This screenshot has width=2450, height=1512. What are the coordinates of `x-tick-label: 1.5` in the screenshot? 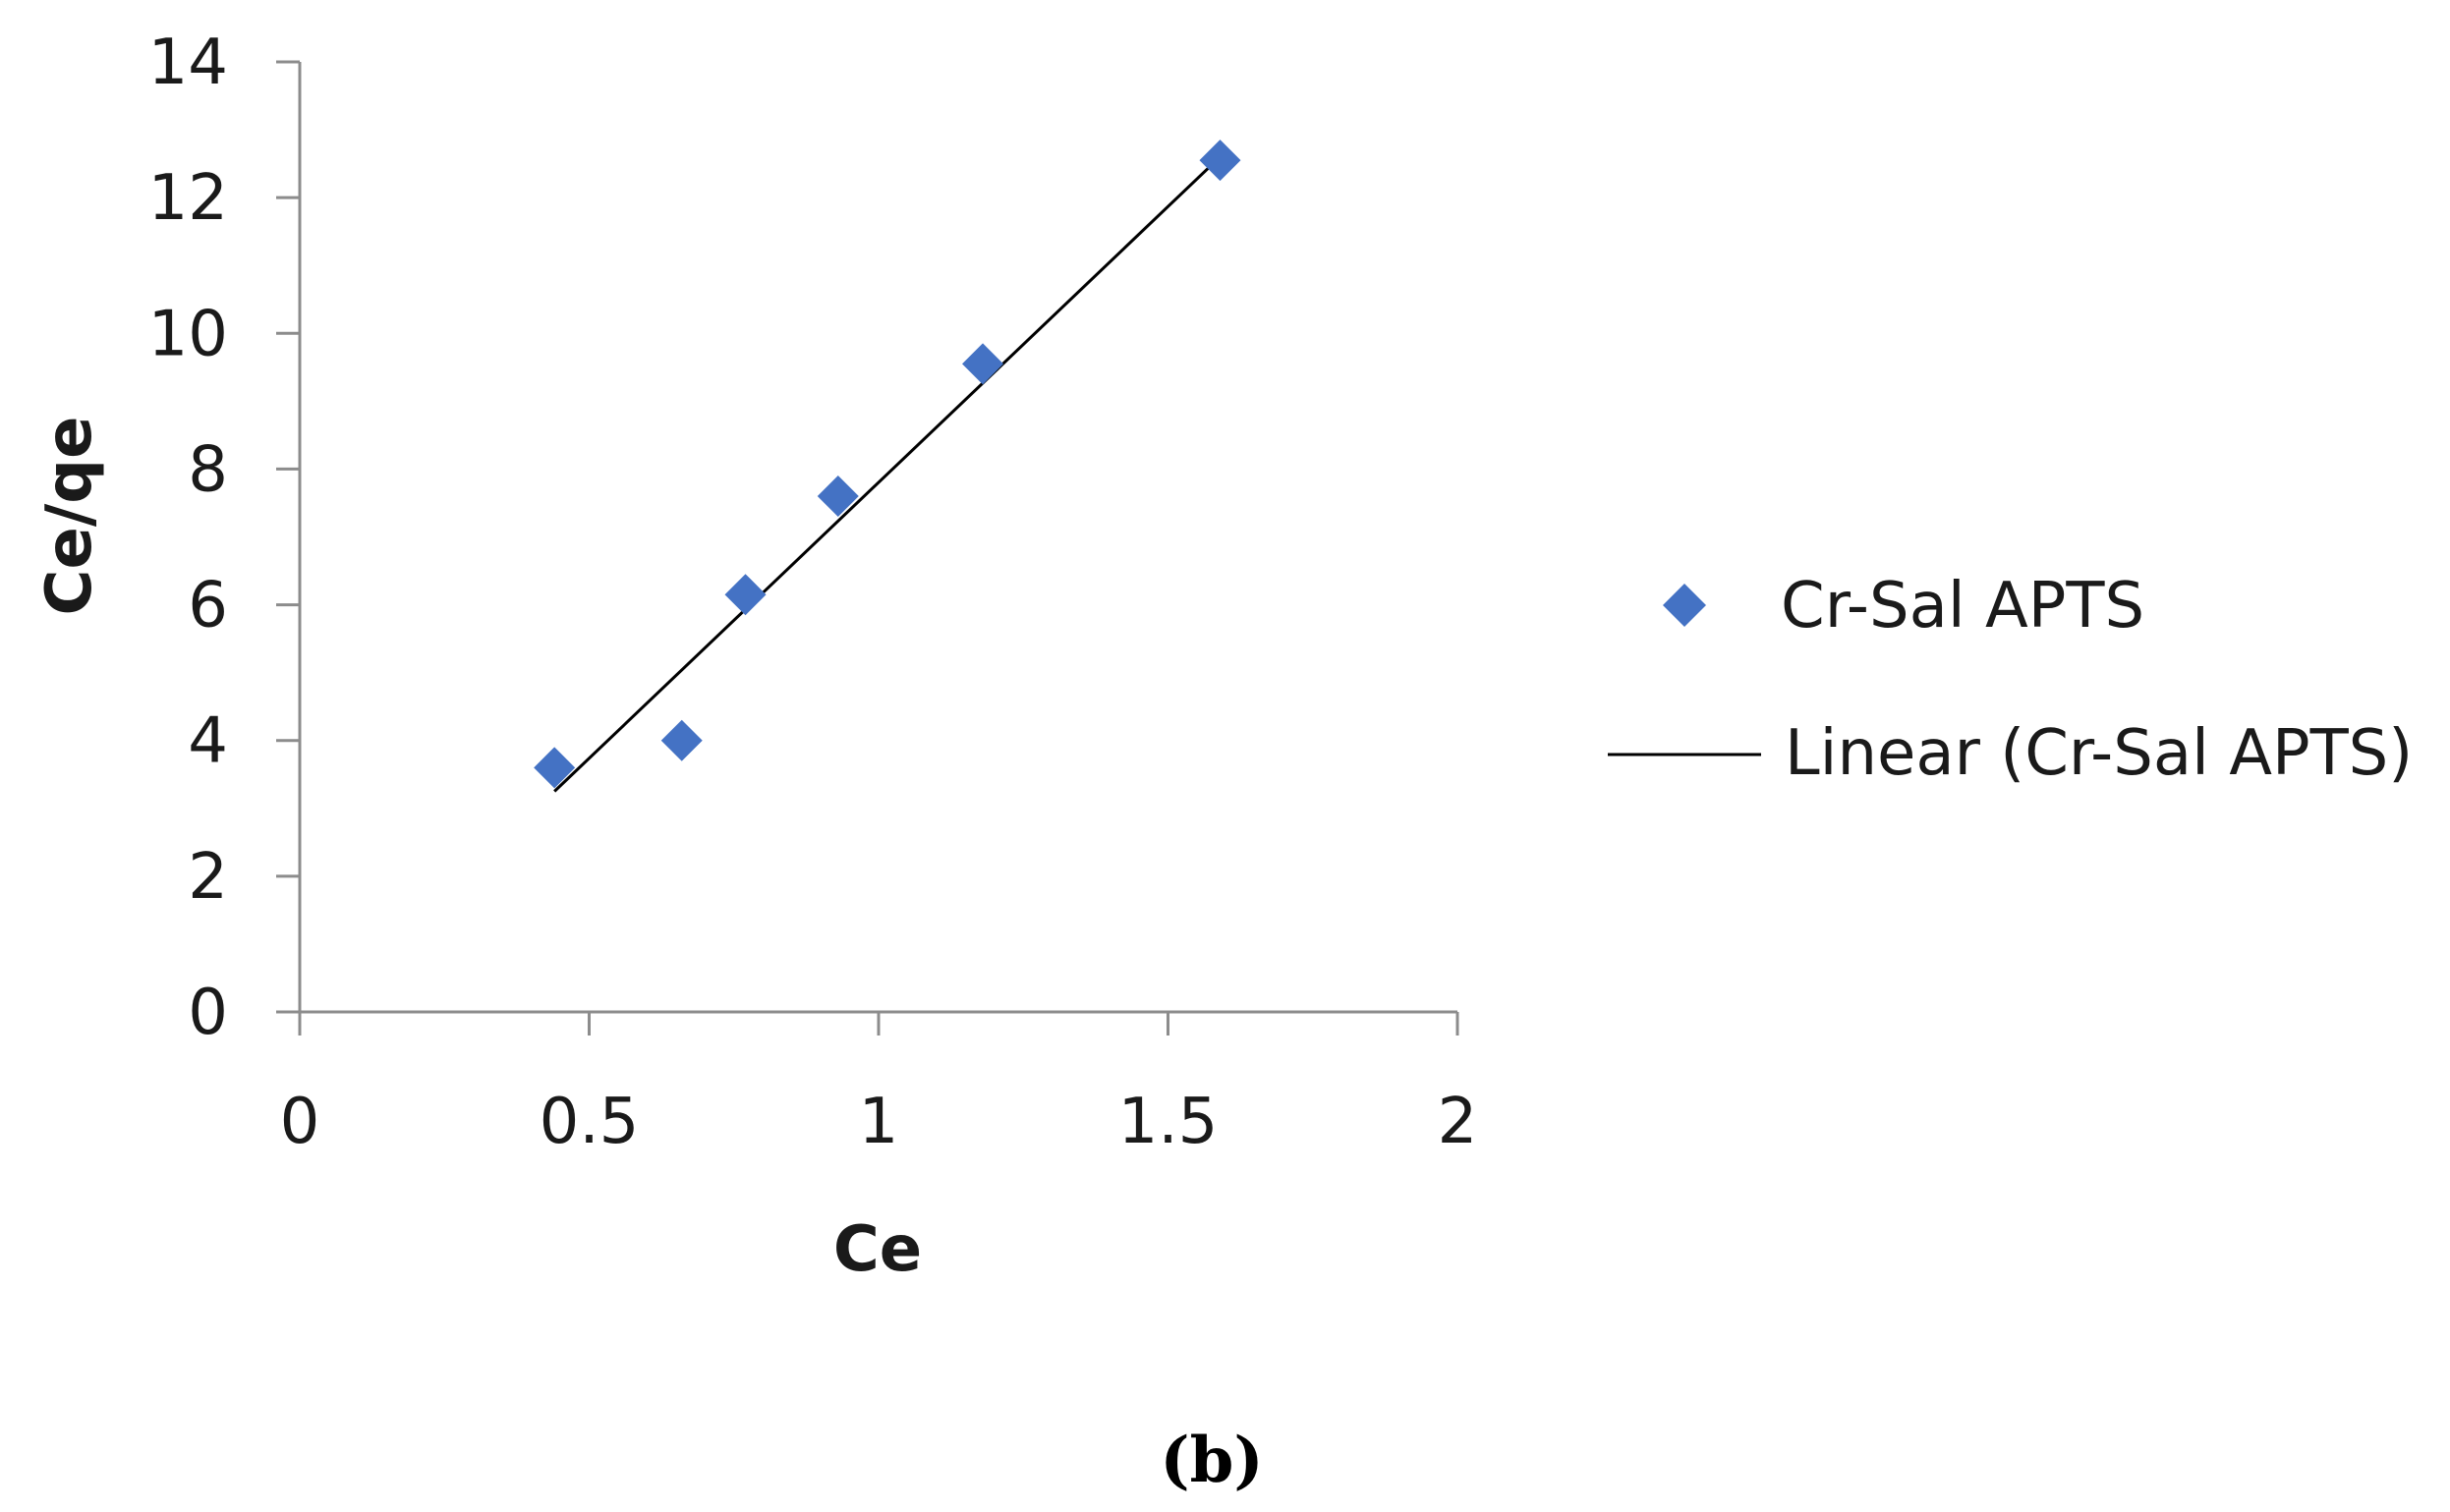 It's located at (1168, 1122).